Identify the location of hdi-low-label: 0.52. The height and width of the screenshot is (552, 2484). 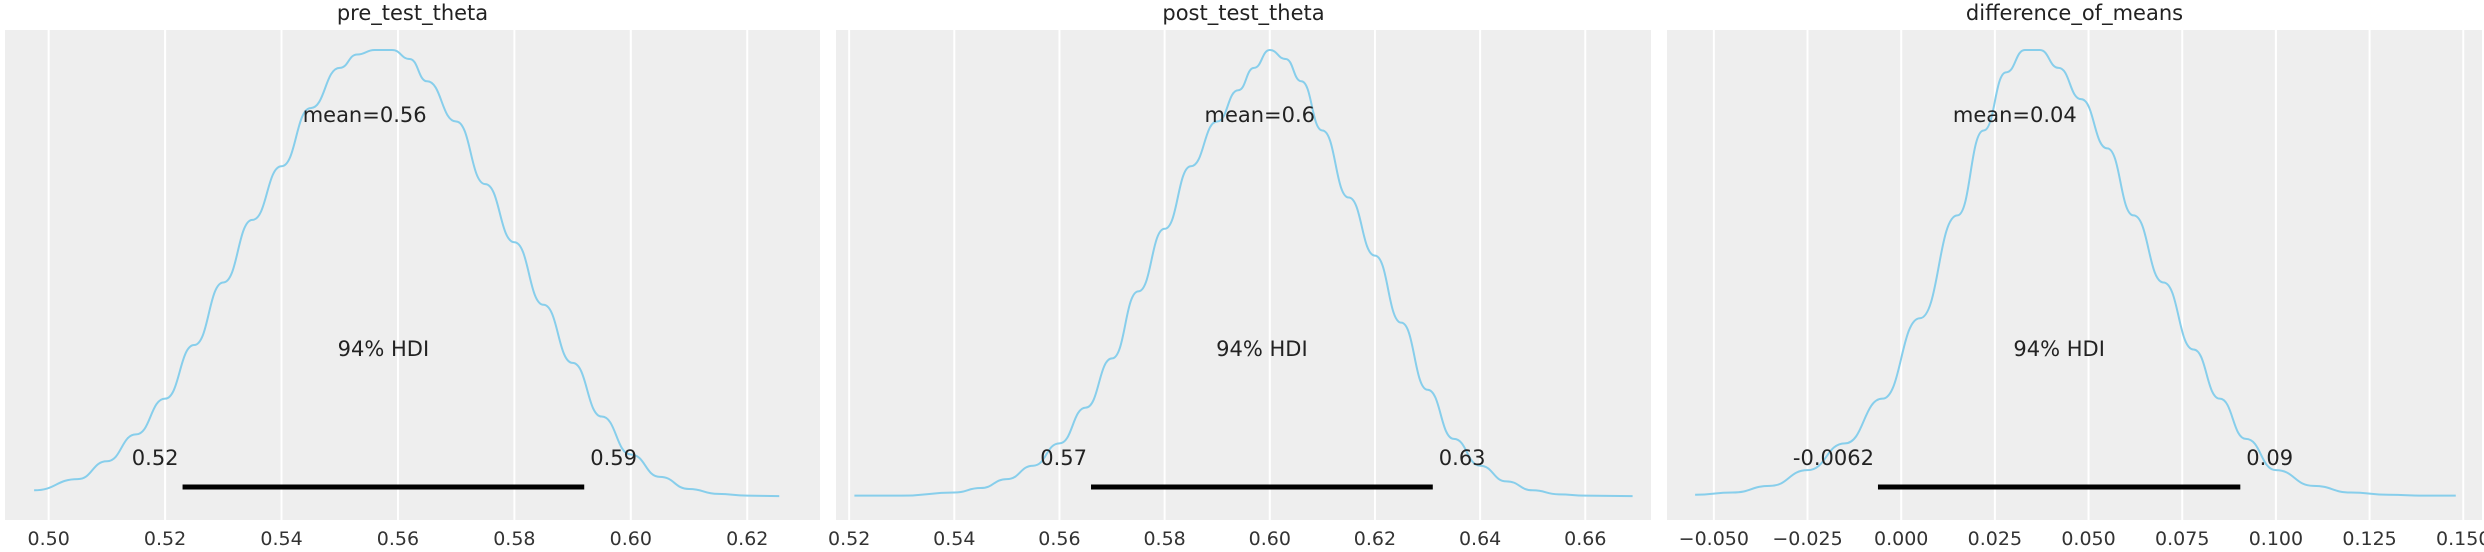
(155, 458).